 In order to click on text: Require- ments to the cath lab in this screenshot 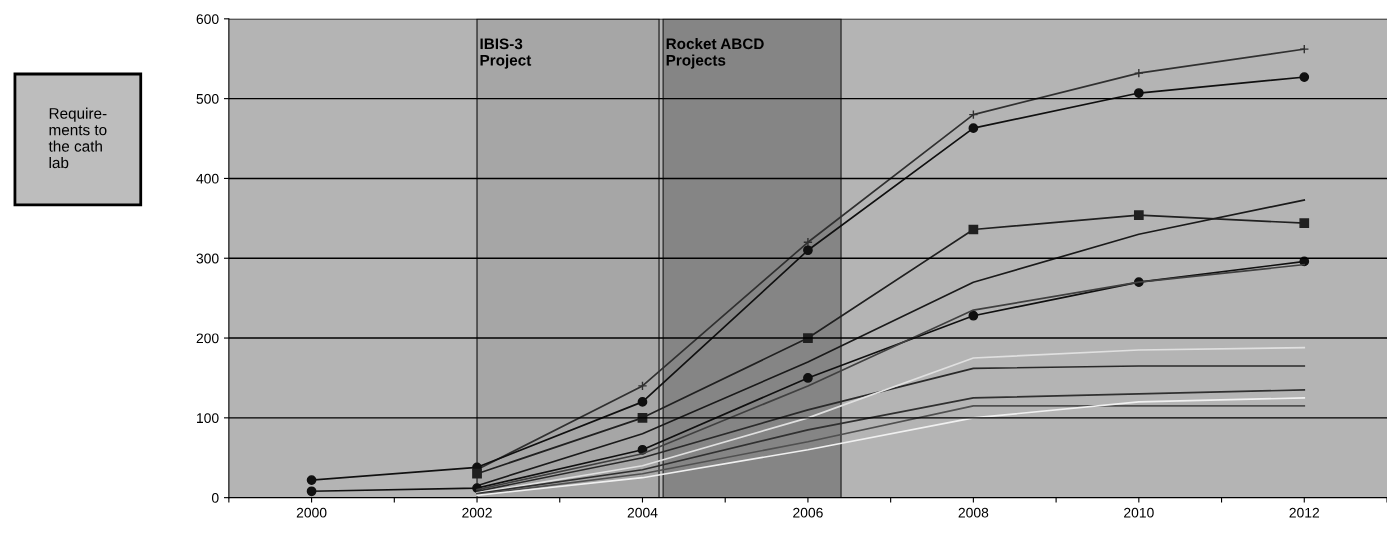, I will do `click(77, 138)`.